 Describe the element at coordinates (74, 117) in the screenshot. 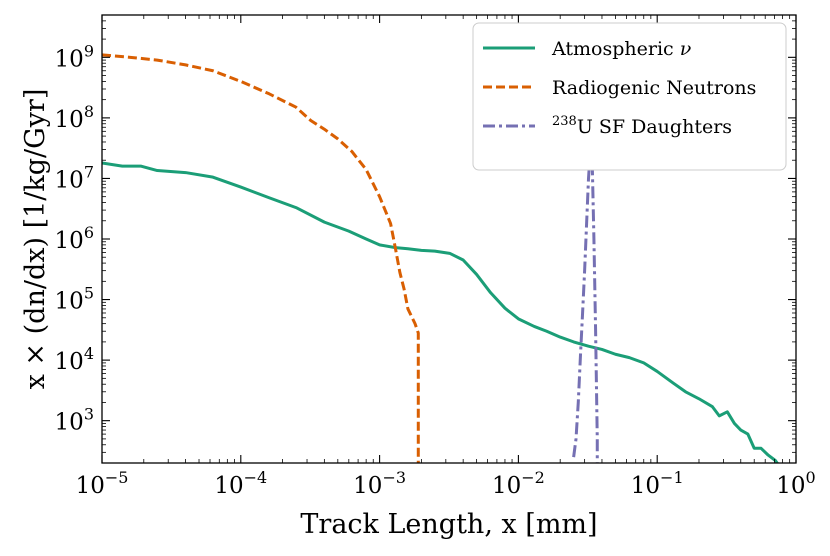

I see `y-tick-label: 10⁸` at that location.